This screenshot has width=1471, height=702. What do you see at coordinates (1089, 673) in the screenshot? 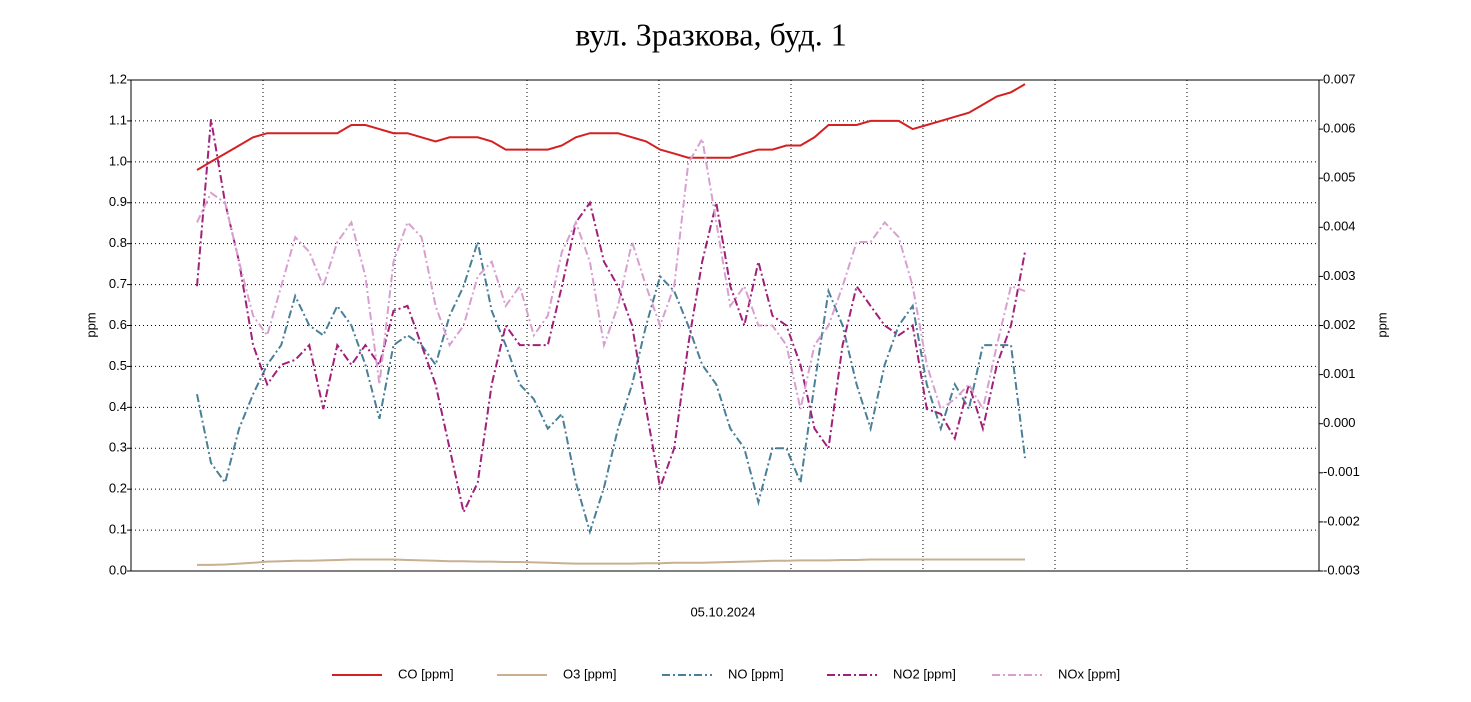
I see `legend-label: NOx [ppm]` at bounding box center [1089, 673].